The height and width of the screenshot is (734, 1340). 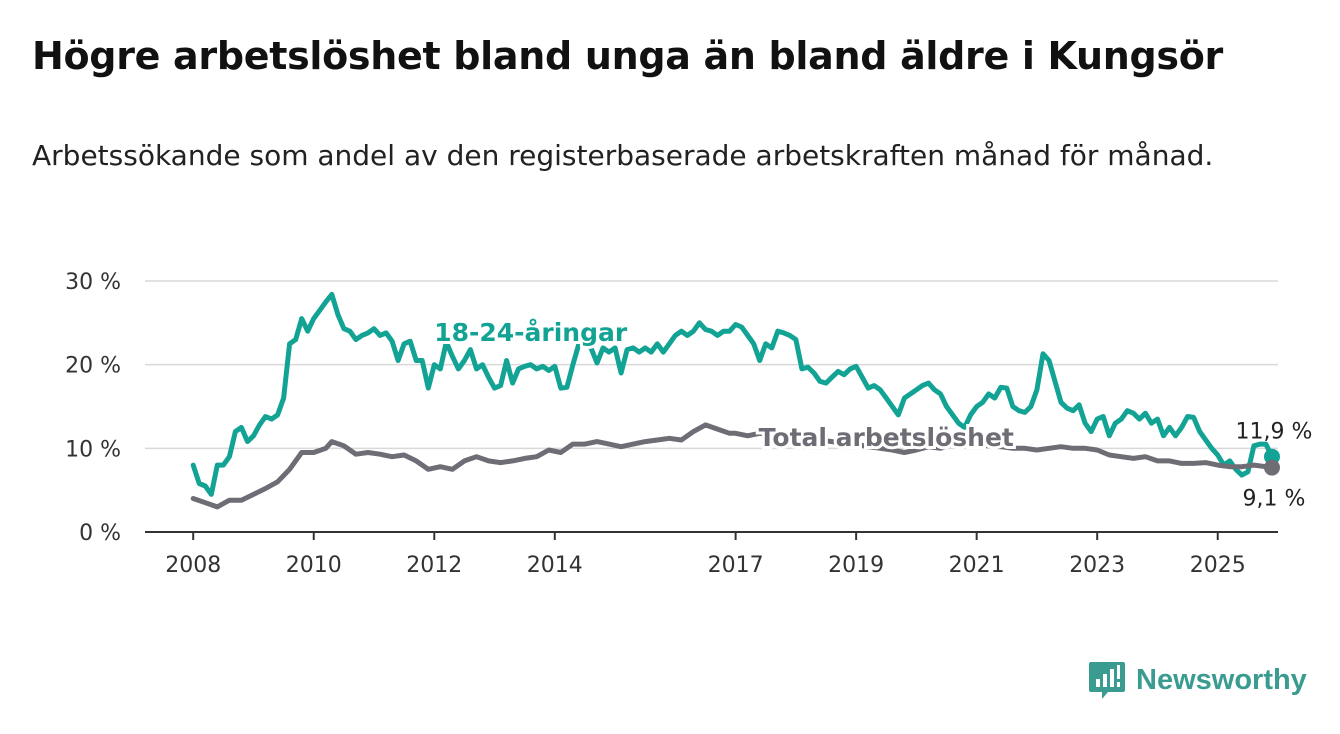 I want to click on series-label-youth: 18-24-åringar, so click(x=531, y=332).